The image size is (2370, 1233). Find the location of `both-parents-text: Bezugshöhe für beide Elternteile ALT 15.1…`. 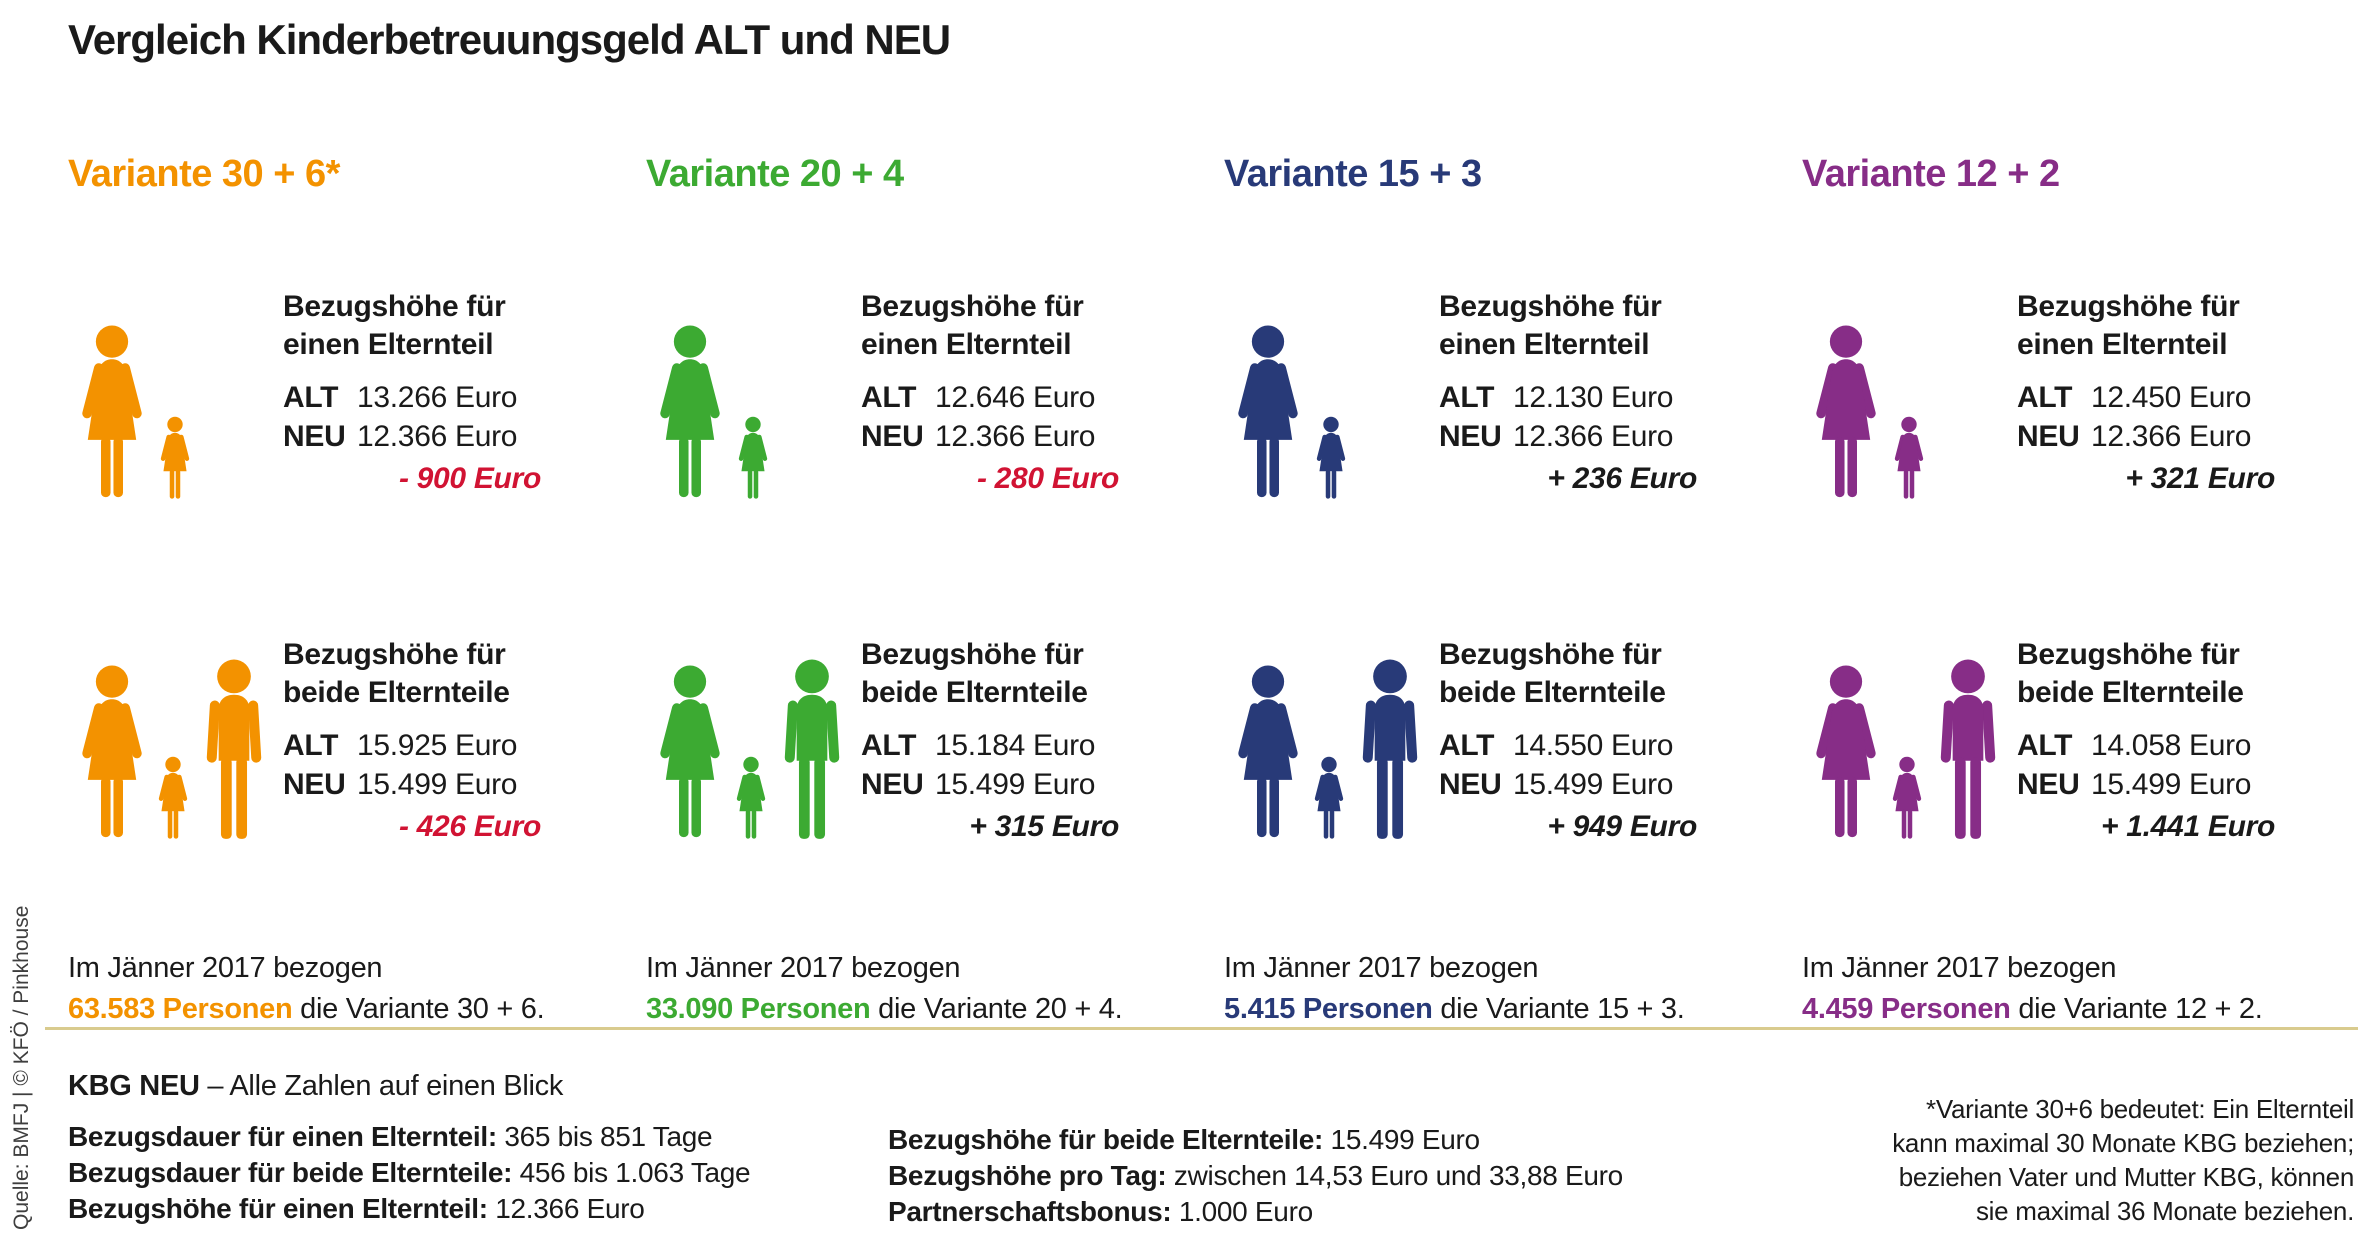

both-parents-text: Bezugshöhe für beide Elternteile ALT 15.1… is located at coordinates (1017, 741).